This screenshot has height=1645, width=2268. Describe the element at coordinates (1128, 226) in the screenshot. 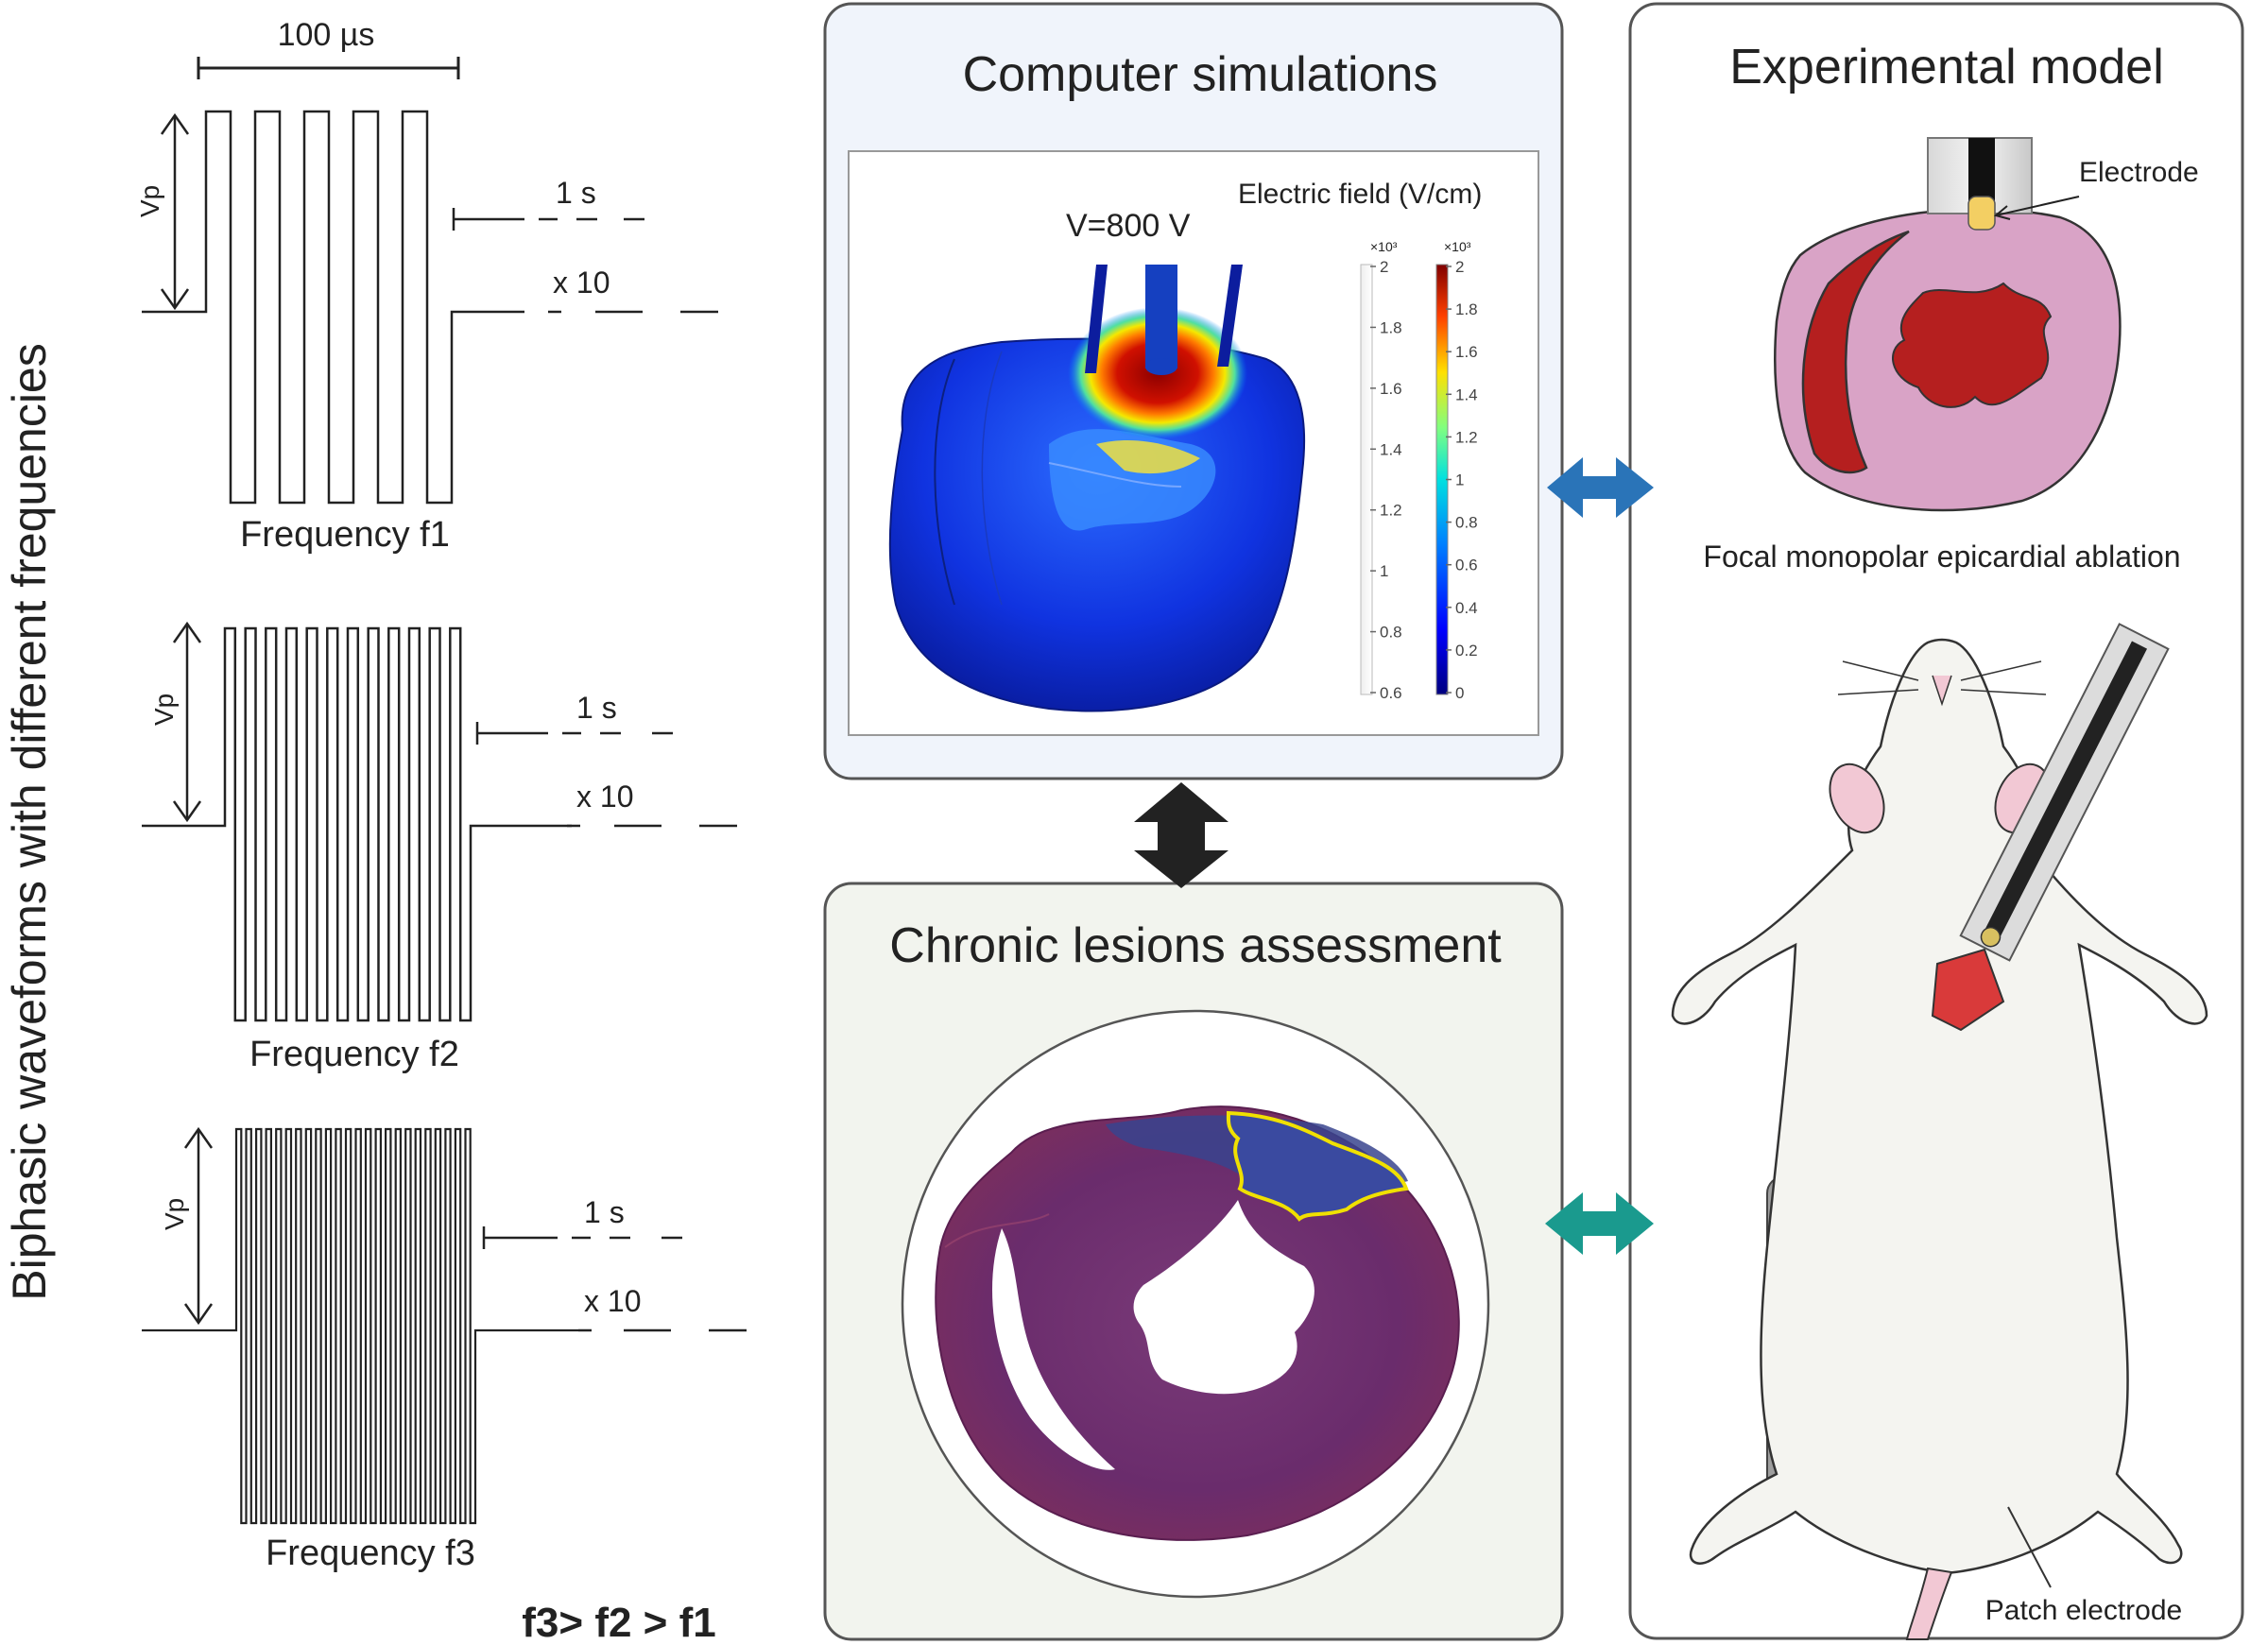

I see `voltage-label: V=800 V` at that location.